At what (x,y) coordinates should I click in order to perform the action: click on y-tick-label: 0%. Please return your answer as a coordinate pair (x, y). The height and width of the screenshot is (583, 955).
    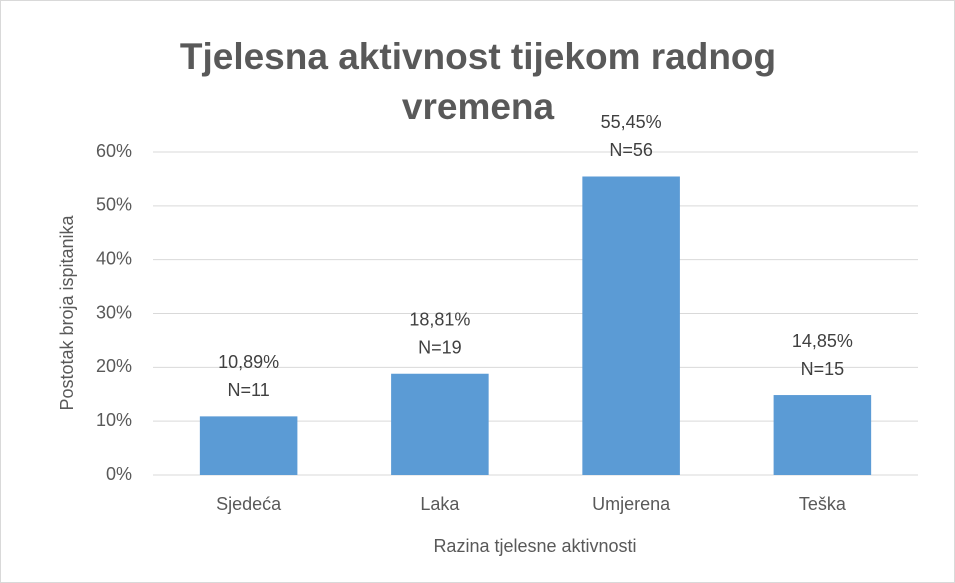
    Looking at the image, I should click on (119, 474).